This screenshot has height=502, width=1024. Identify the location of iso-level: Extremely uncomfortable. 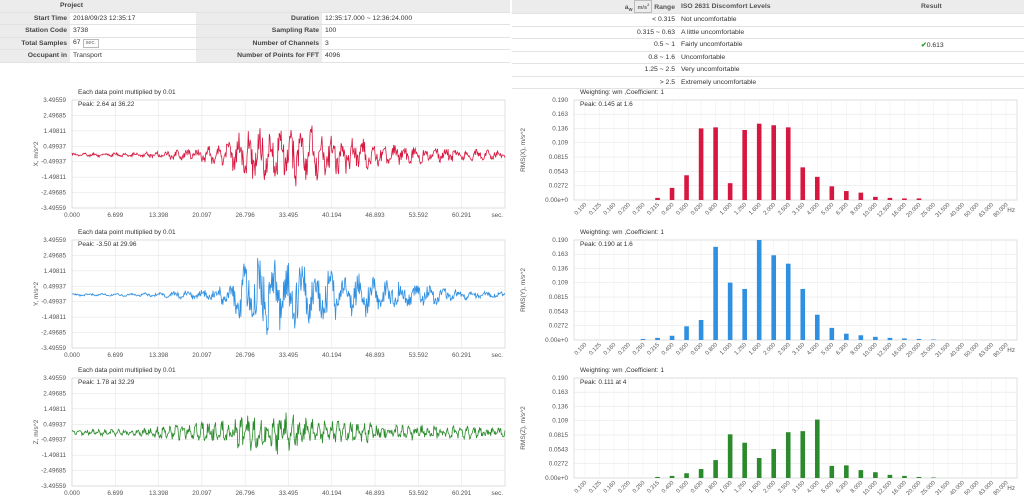
(798, 83).